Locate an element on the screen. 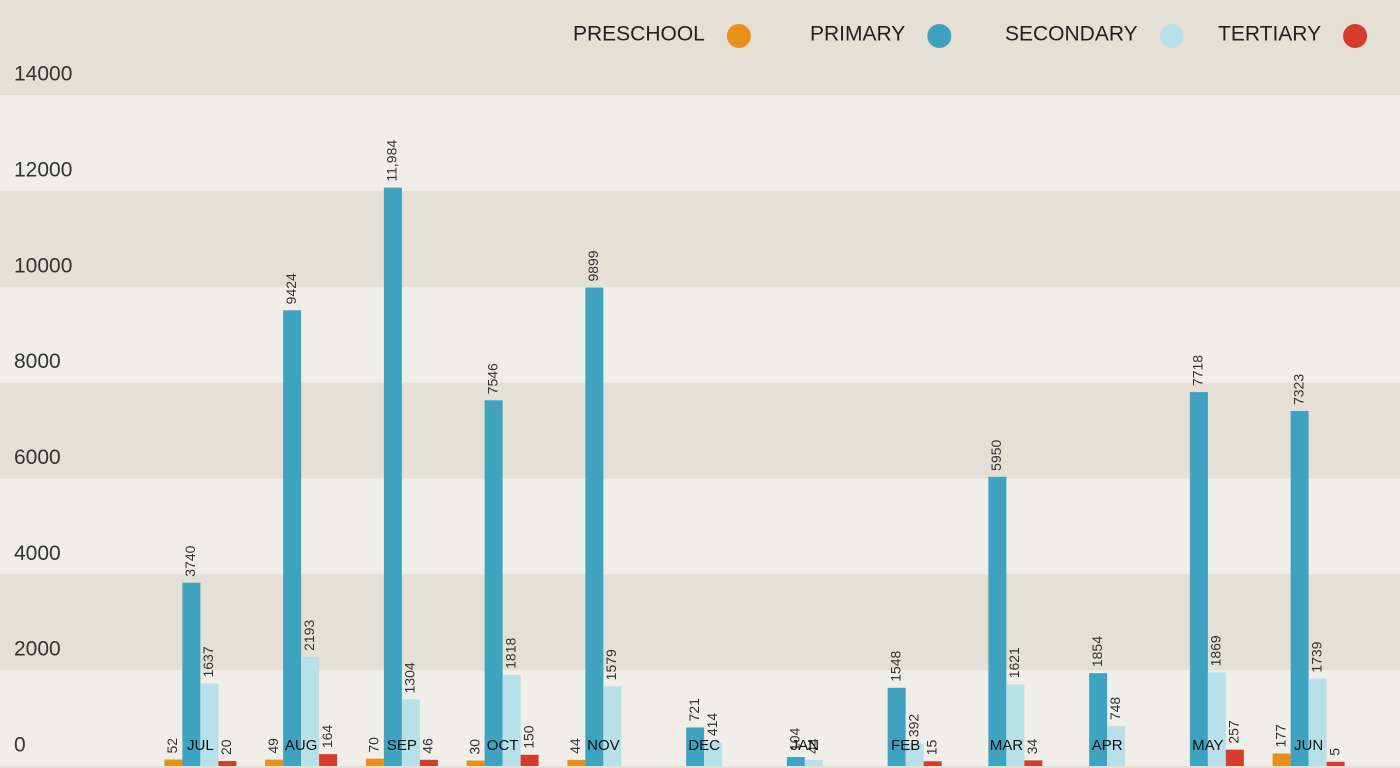  legend-label: SECONDARY is located at coordinates (1071, 34).